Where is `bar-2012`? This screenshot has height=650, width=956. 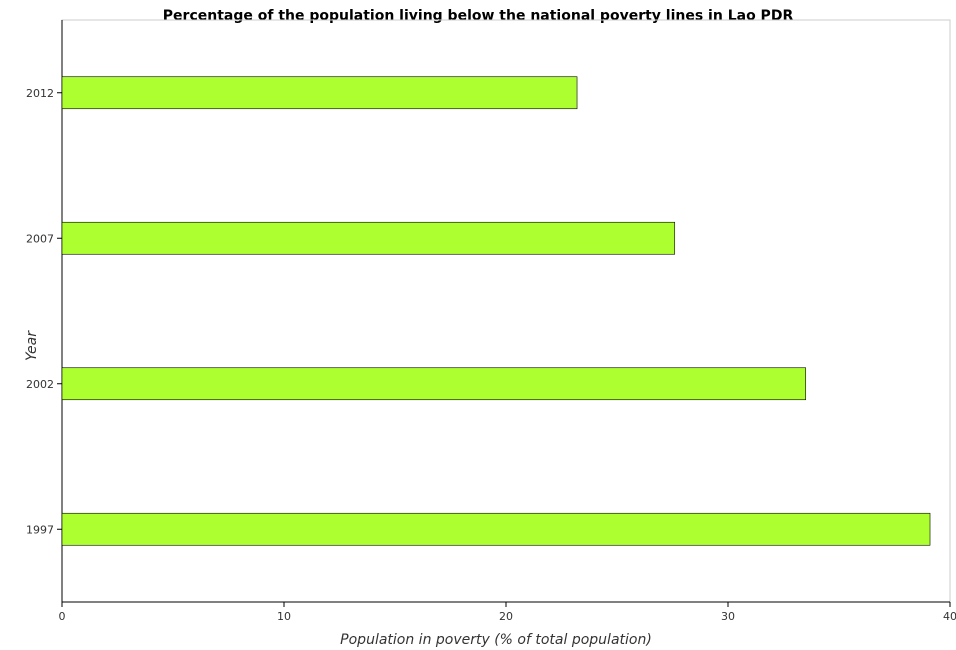 bar-2012 is located at coordinates (319, 93).